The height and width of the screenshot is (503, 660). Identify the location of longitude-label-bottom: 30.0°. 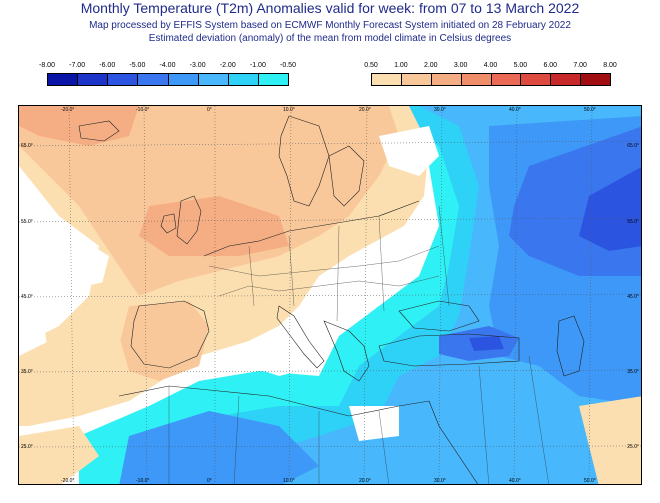
(440, 481).